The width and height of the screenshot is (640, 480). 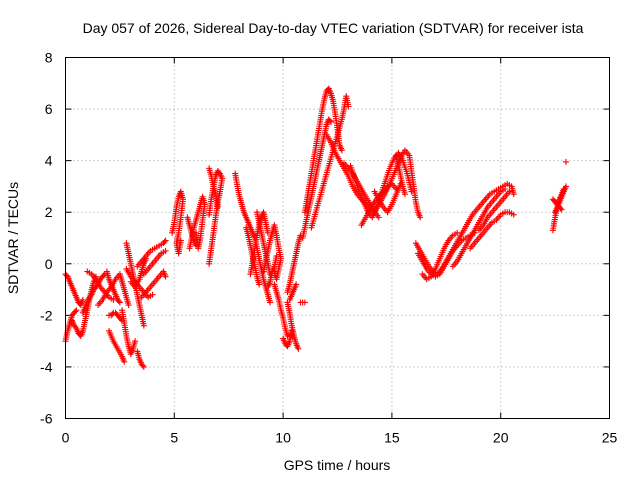 What do you see at coordinates (46, 367) in the screenshot?
I see `y-tick-label: -4` at bounding box center [46, 367].